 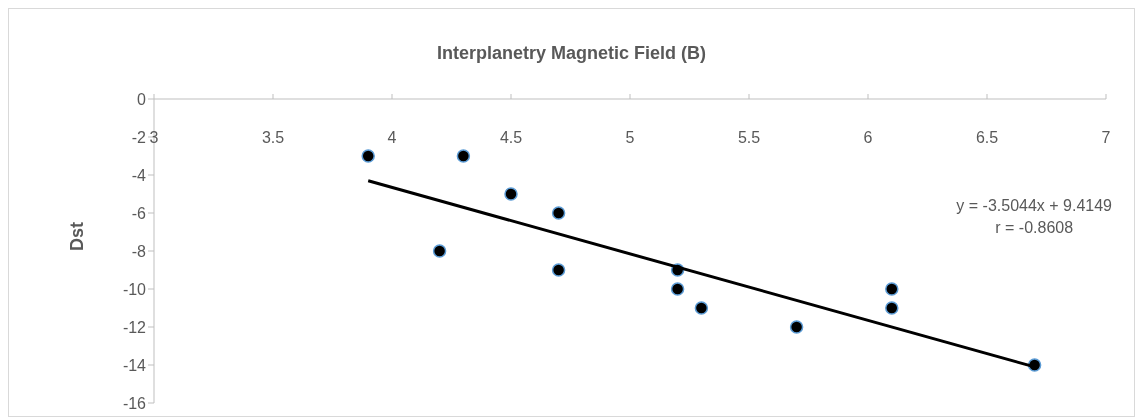 I want to click on y-tick-label: -12, so click(x=134, y=327).